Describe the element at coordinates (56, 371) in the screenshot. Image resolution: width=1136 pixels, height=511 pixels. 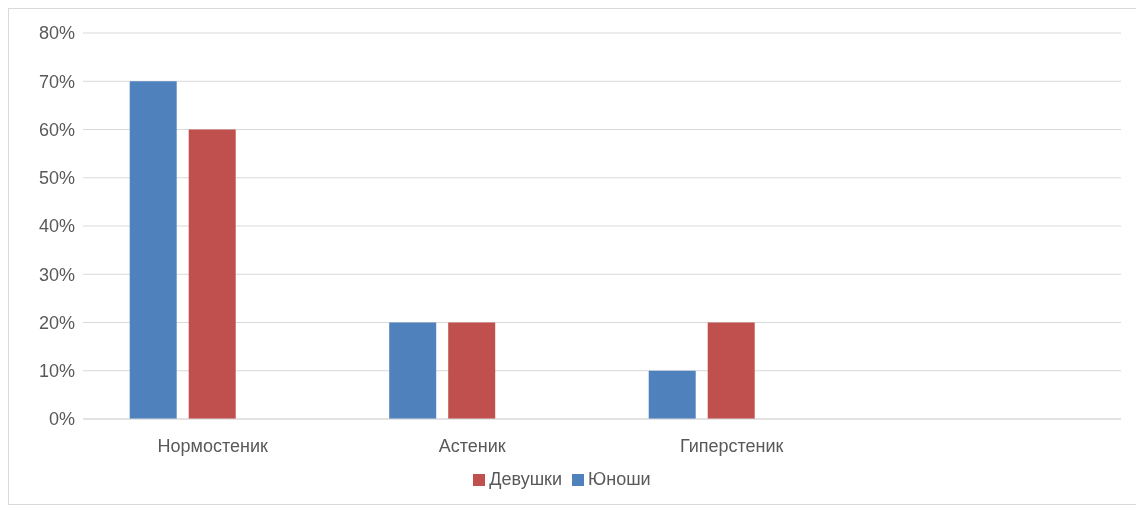
I see `y-tick-label: 10%` at that location.